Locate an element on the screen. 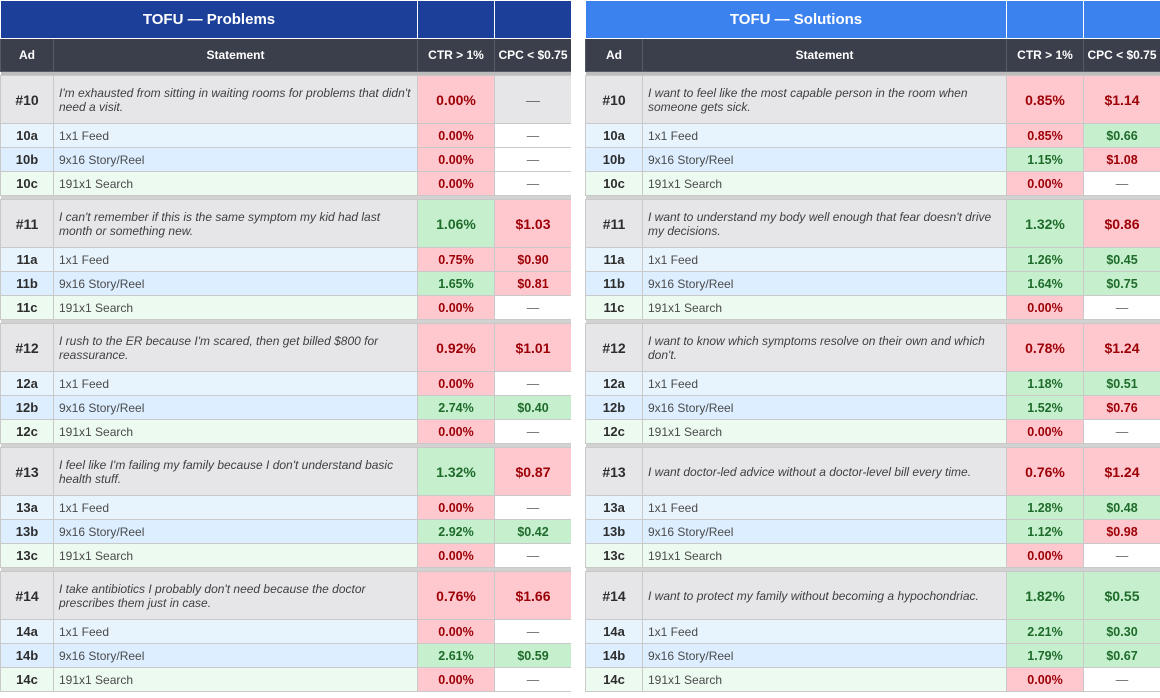 The height and width of the screenshot is (698, 1160). ctr-cell: 1.18% is located at coordinates (1045, 383).